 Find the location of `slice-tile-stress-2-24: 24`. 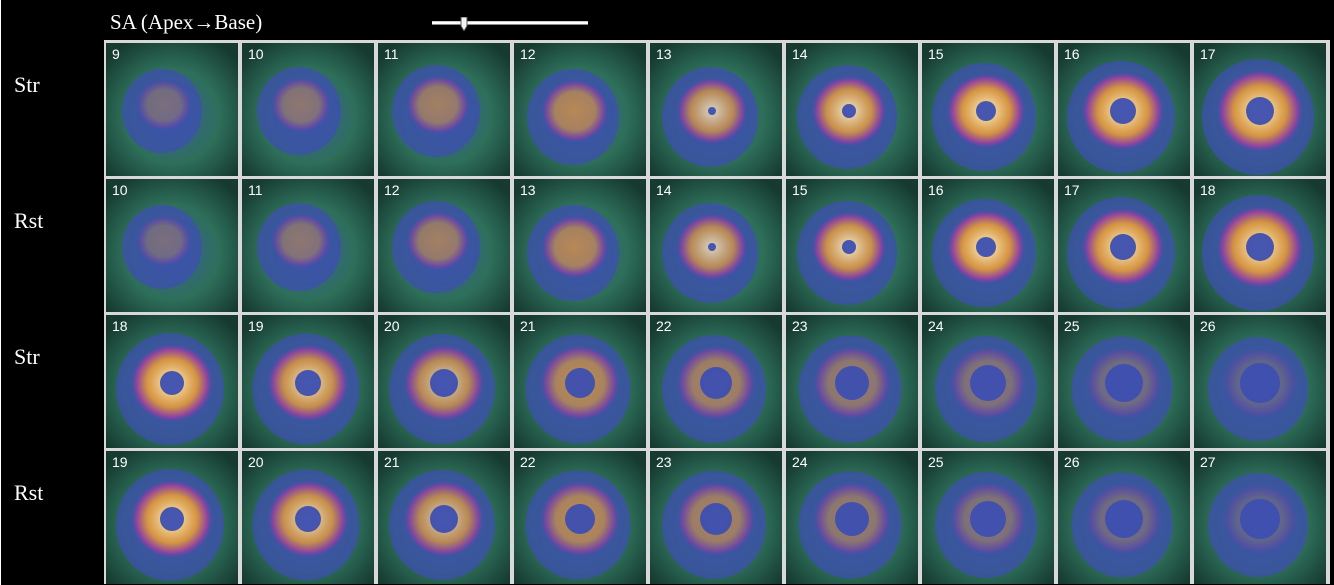

slice-tile-stress-2-24: 24 is located at coordinates (988, 381).